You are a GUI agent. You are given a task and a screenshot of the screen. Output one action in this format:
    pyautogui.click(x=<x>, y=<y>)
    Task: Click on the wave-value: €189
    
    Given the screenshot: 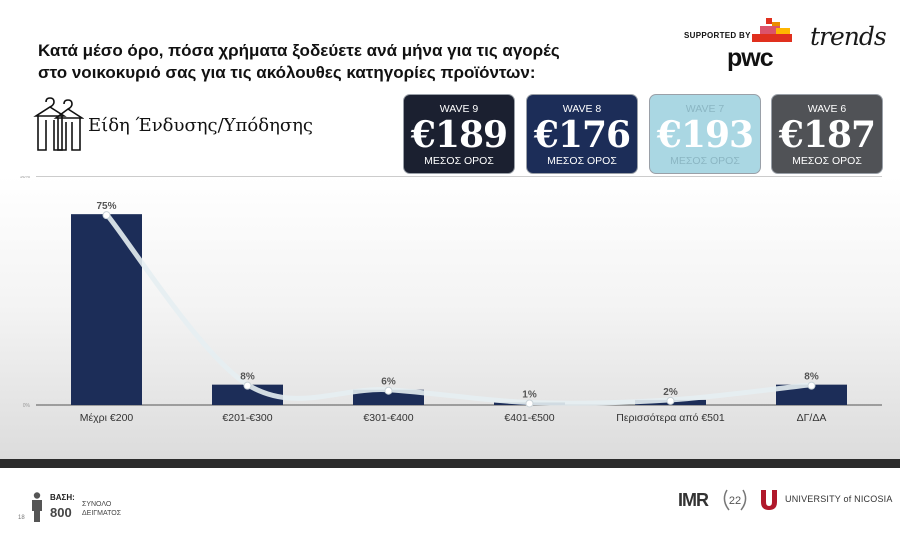 What is the action you would take?
    pyautogui.click(x=459, y=135)
    